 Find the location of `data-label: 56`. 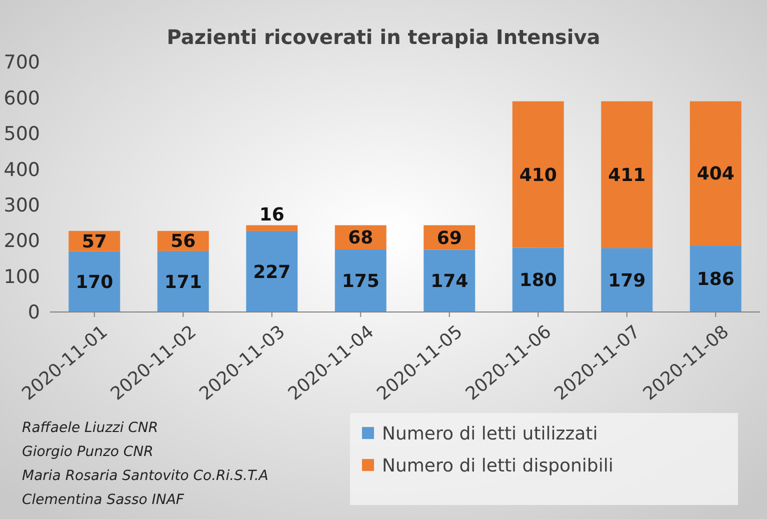

data-label: 56 is located at coordinates (183, 241).